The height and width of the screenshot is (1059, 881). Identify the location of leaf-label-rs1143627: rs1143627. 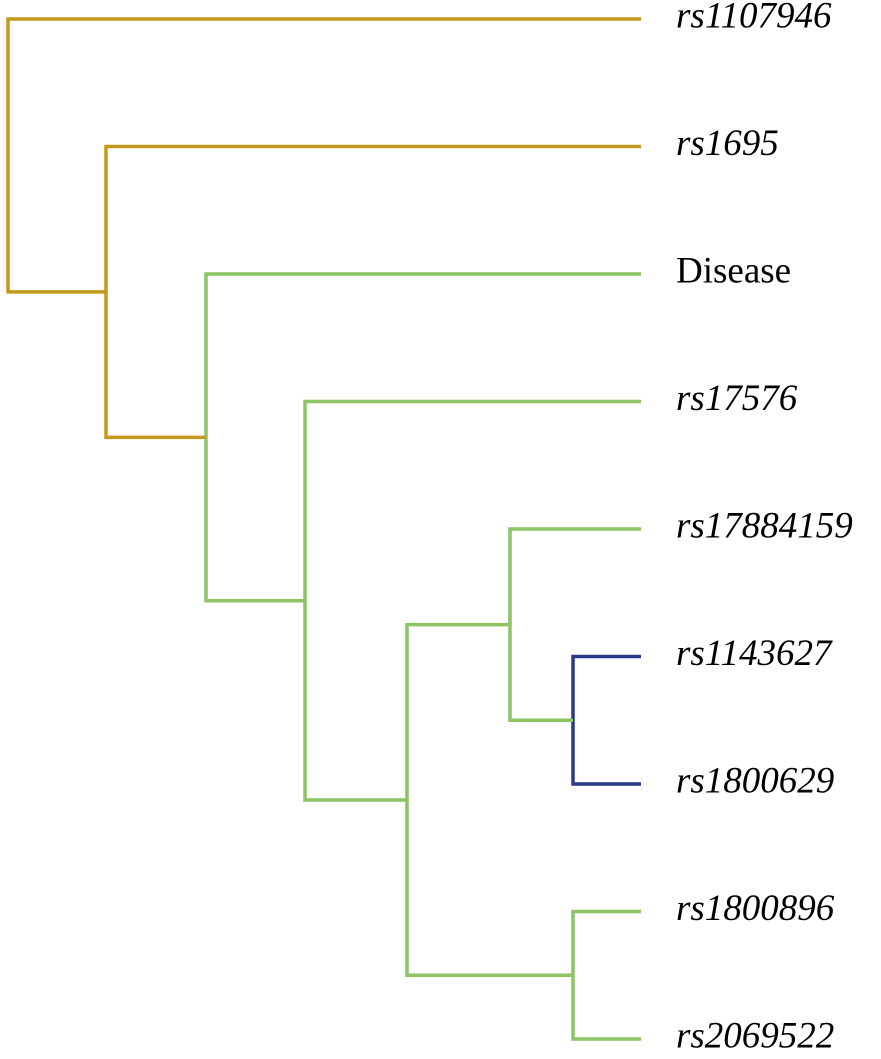
(754, 653).